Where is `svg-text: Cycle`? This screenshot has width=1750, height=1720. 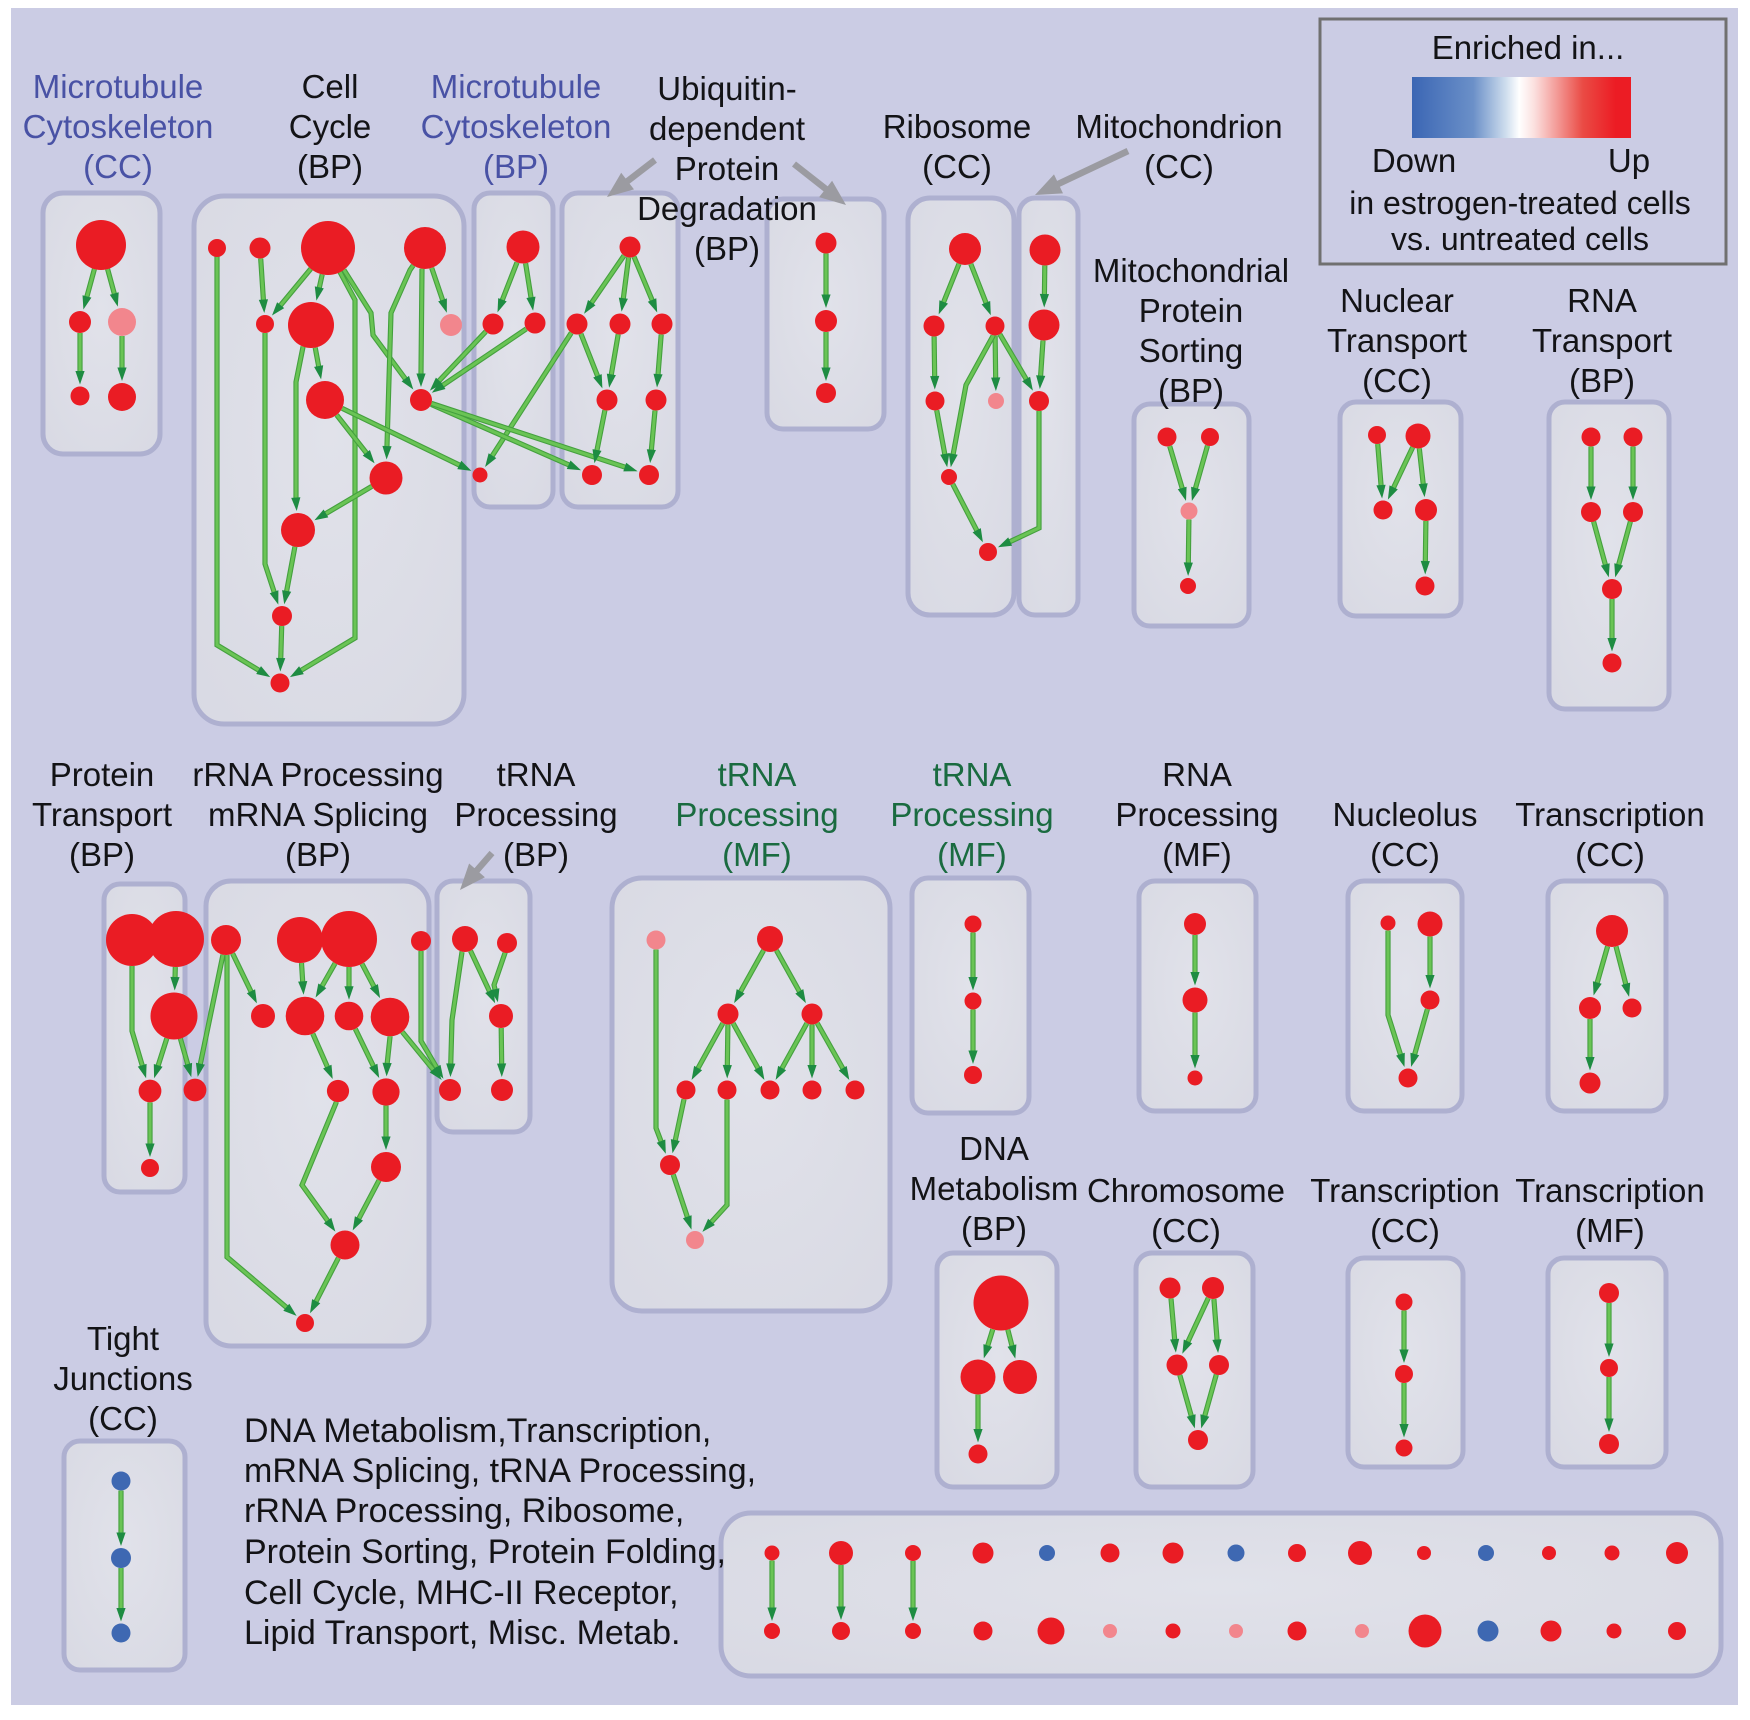
svg-text: Cycle is located at coordinates (330, 126).